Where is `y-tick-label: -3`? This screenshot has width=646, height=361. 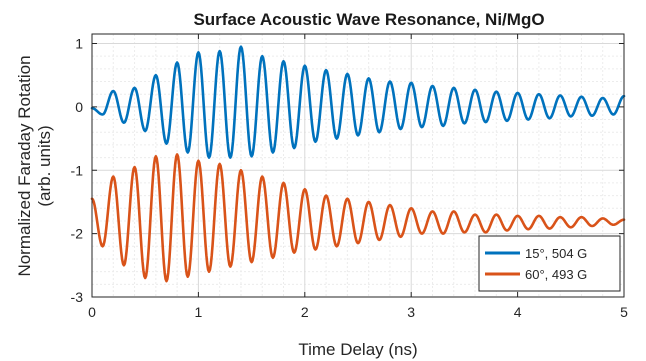
y-tick-label: -3 is located at coordinates (77, 297).